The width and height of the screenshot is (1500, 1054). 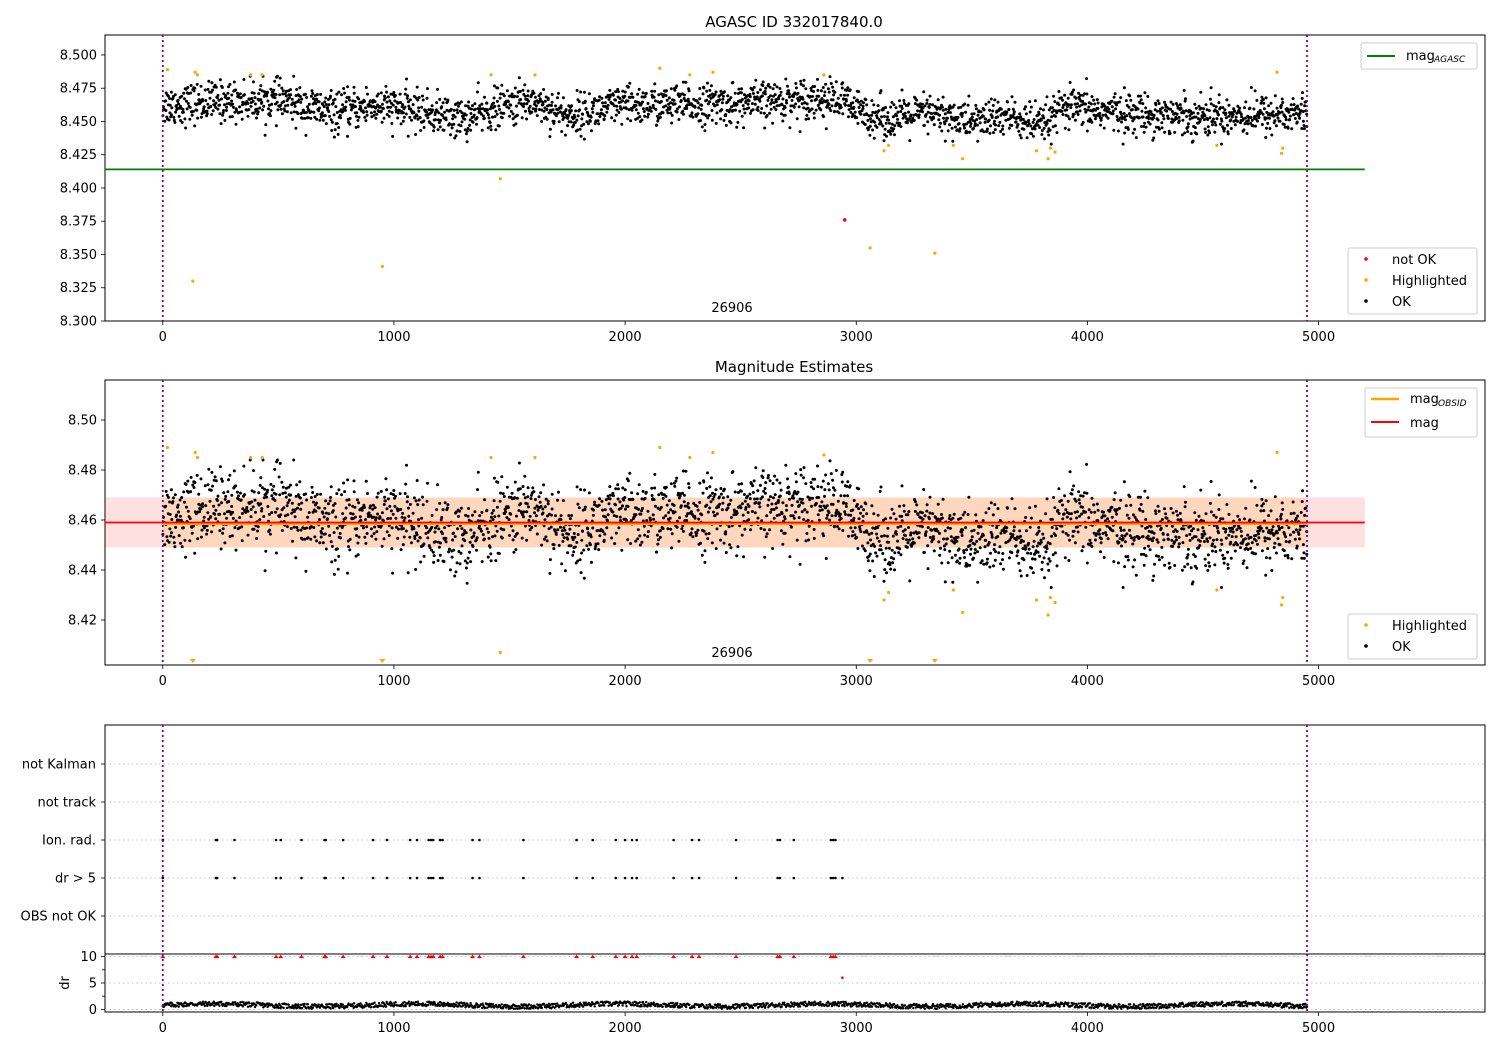 What do you see at coordinates (82, 571) in the screenshot?
I see `y-tick-label: 8.44` at bounding box center [82, 571].